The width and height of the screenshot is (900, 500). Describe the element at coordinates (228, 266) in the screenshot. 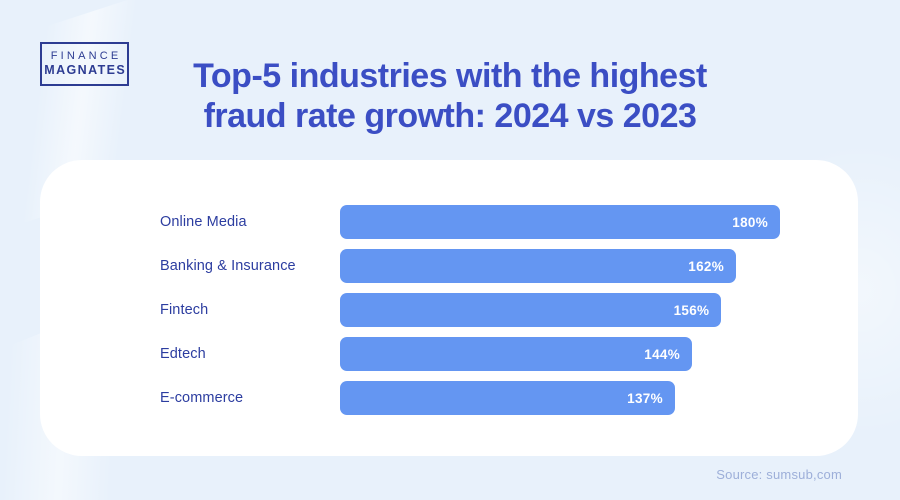

I see `category-label: Banking & Insurance` at that location.